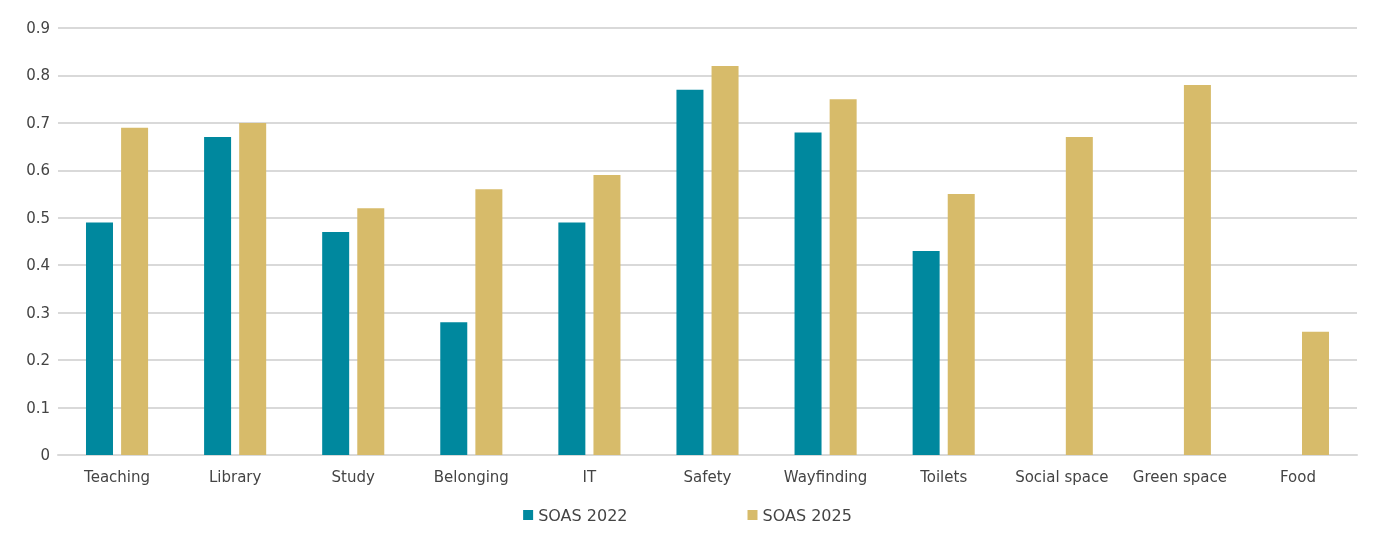  I want to click on y-tick-label: 0.1, so click(38, 407).